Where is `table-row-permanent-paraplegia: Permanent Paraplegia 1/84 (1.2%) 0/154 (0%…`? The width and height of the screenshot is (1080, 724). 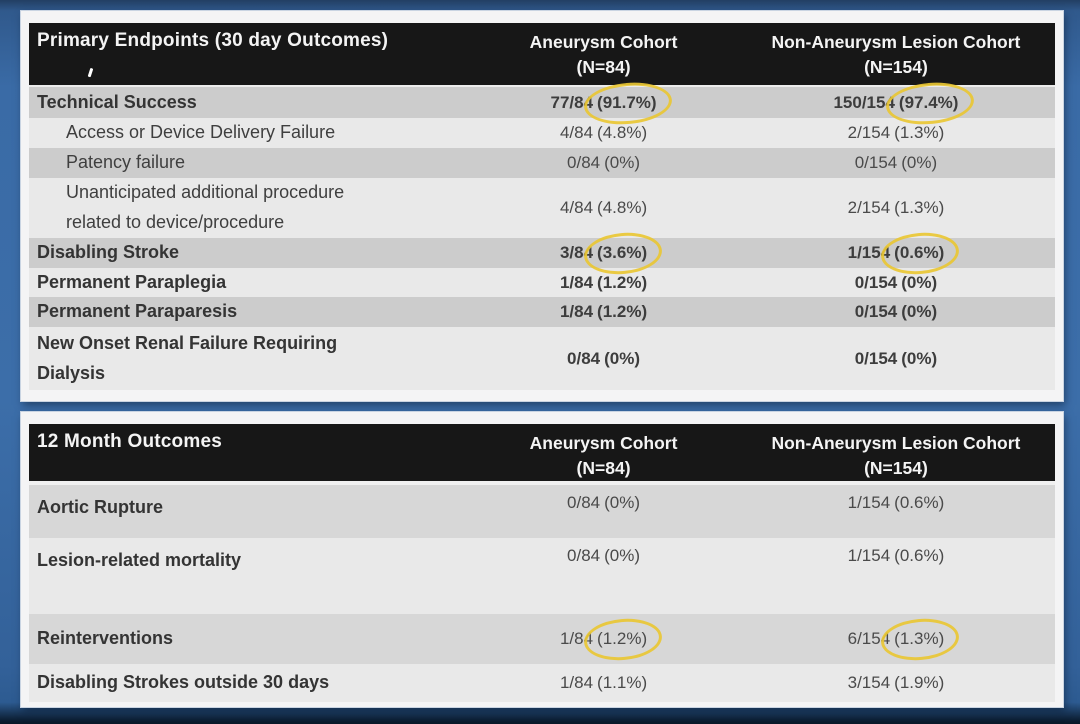
table-row-permanent-paraplegia: Permanent Paraplegia 1/84 (1.2%) 0/154 (0%… is located at coordinates (542, 282).